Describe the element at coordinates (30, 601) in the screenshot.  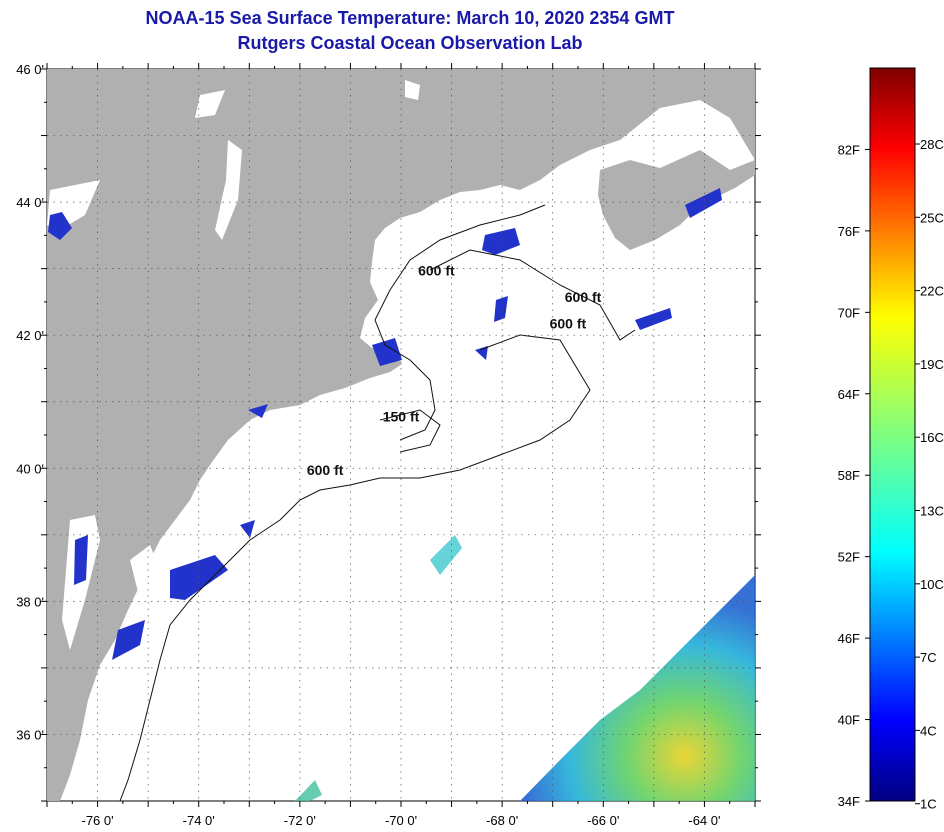
I see `lat-tick-label: 38 0'` at that location.